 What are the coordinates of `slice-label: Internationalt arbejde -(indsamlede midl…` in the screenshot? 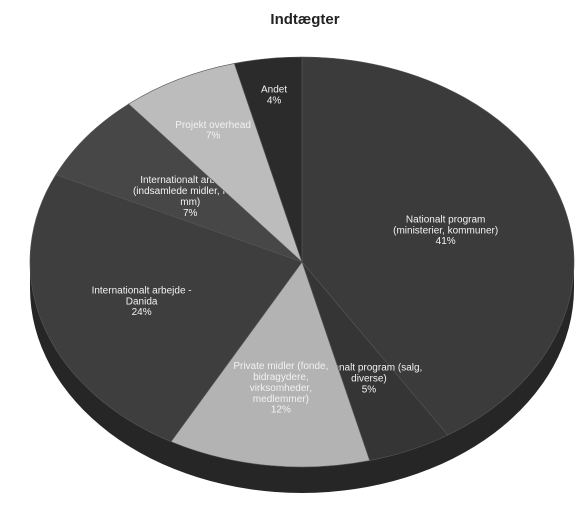 It's located at (190, 191).